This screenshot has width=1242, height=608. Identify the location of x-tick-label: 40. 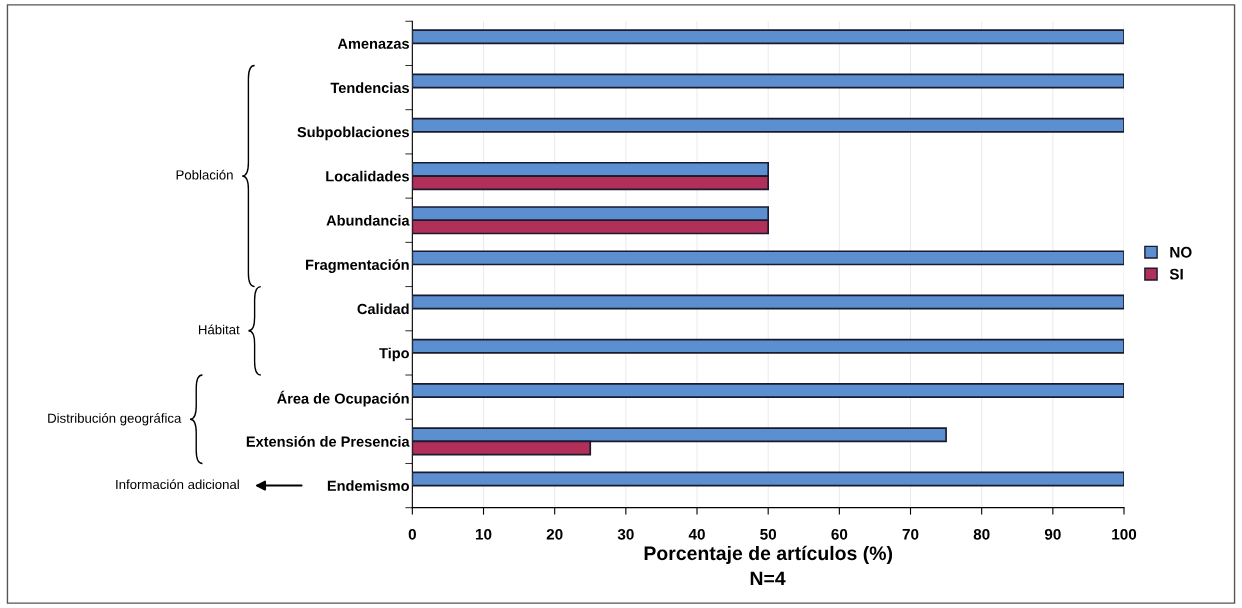
(696, 534).